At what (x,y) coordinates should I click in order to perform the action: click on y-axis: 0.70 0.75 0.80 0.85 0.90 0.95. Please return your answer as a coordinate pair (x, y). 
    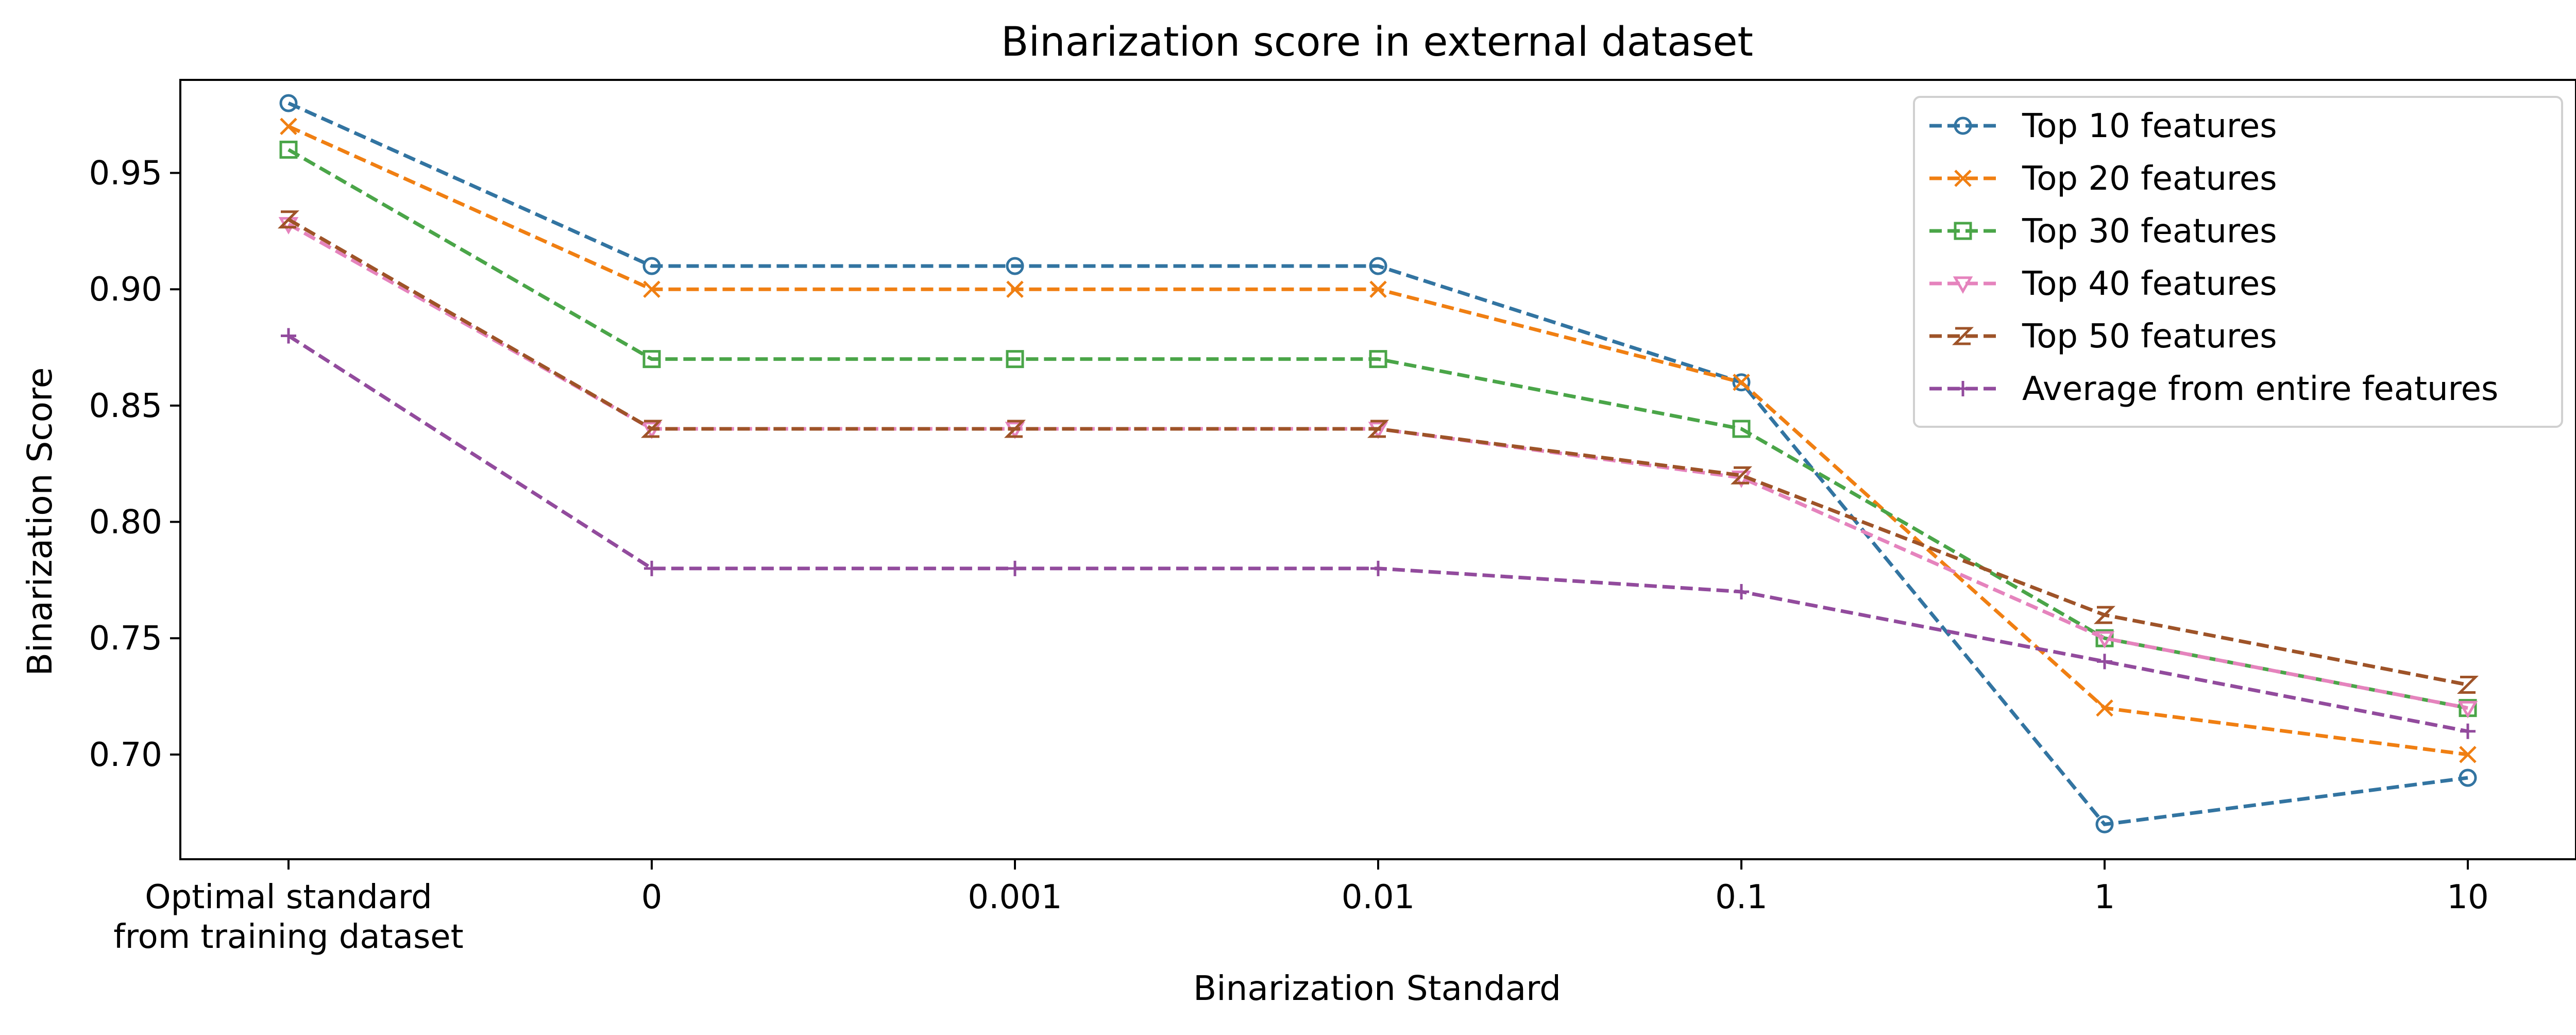
    Looking at the image, I should click on (135, 464).